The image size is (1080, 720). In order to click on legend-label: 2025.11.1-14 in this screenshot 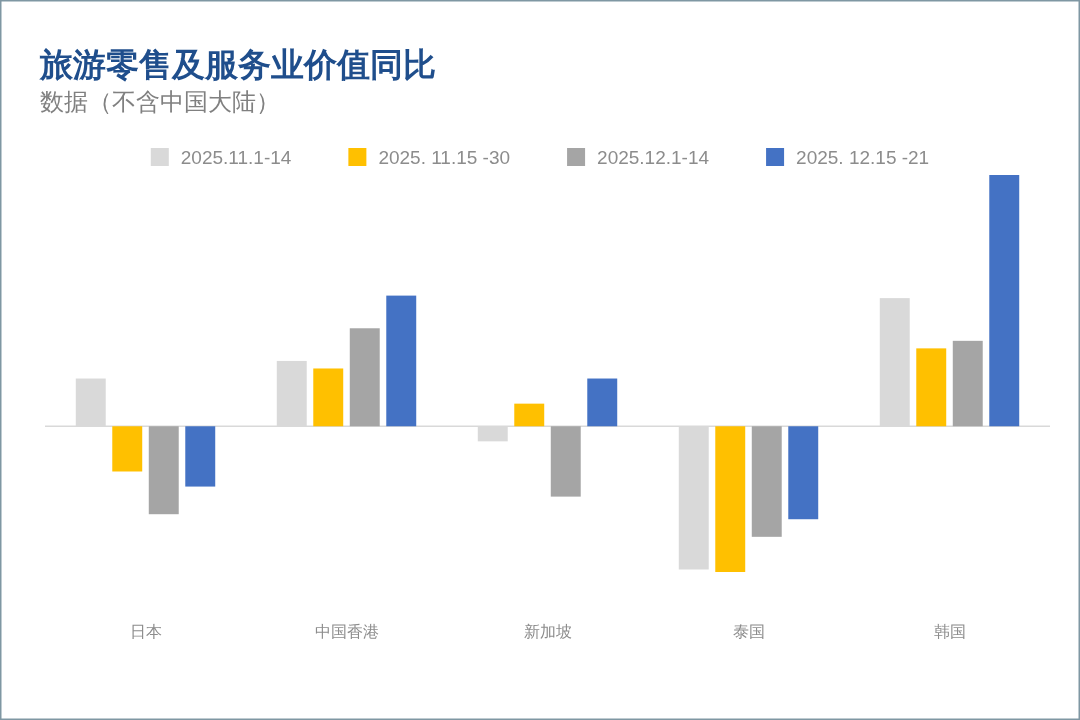, I will do `click(236, 157)`.